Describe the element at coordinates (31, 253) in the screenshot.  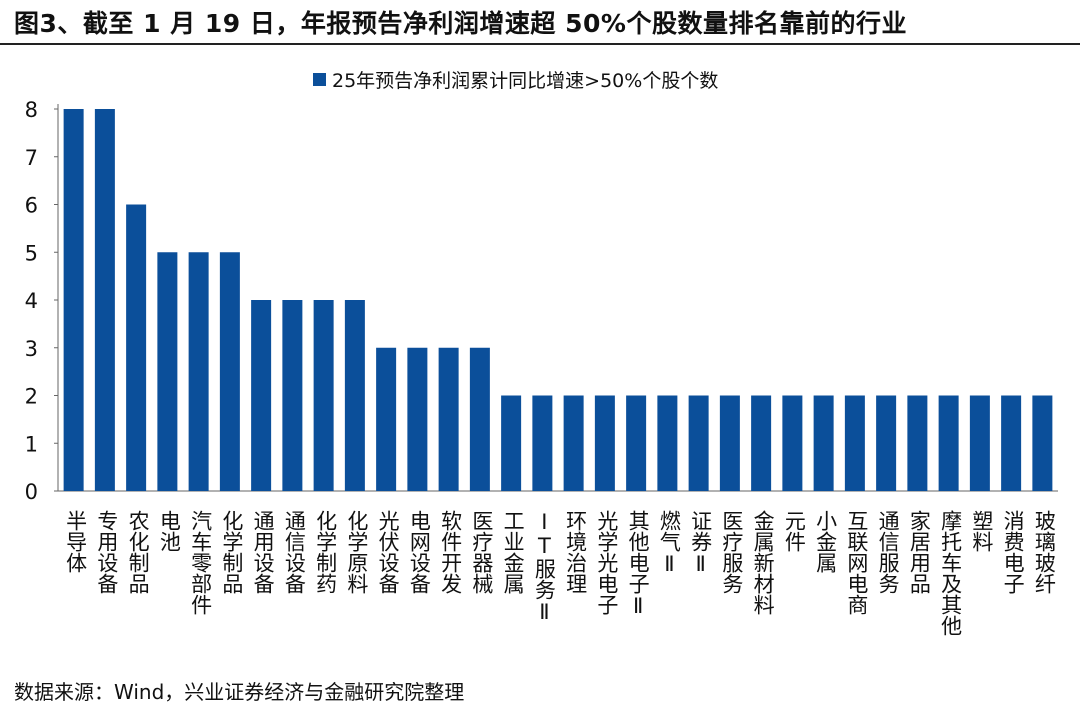
I see `y-tick-label: 5` at that location.